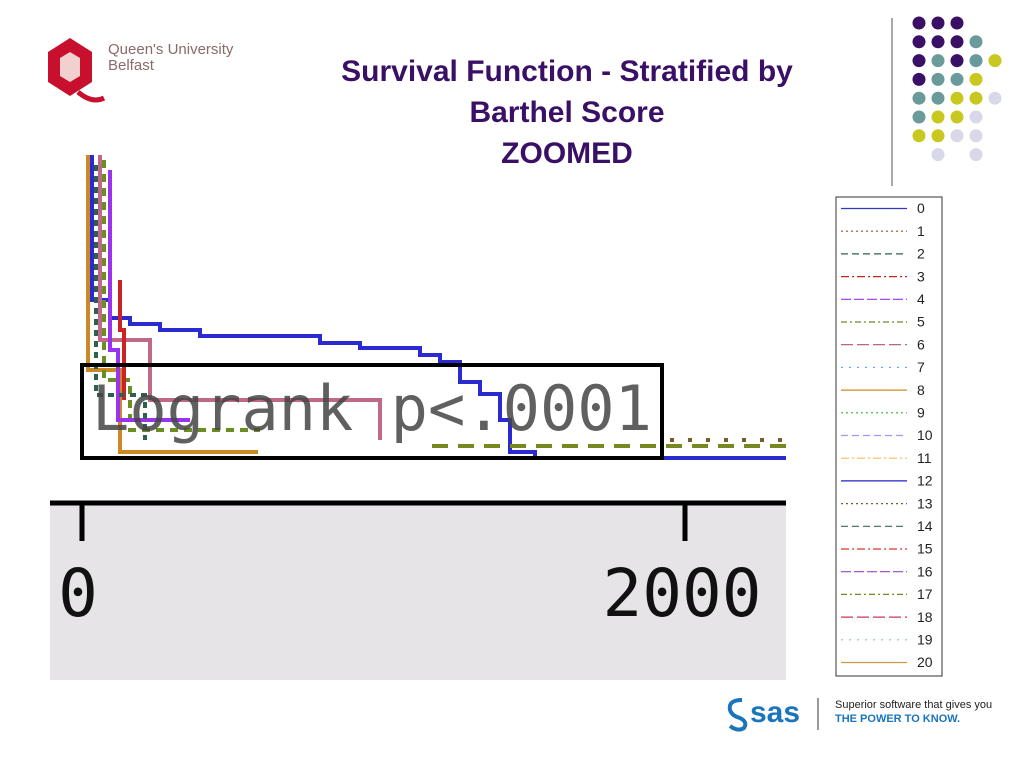 The width and height of the screenshot is (1024, 768). What do you see at coordinates (921, 390) in the screenshot?
I see `legend-label: 8` at bounding box center [921, 390].